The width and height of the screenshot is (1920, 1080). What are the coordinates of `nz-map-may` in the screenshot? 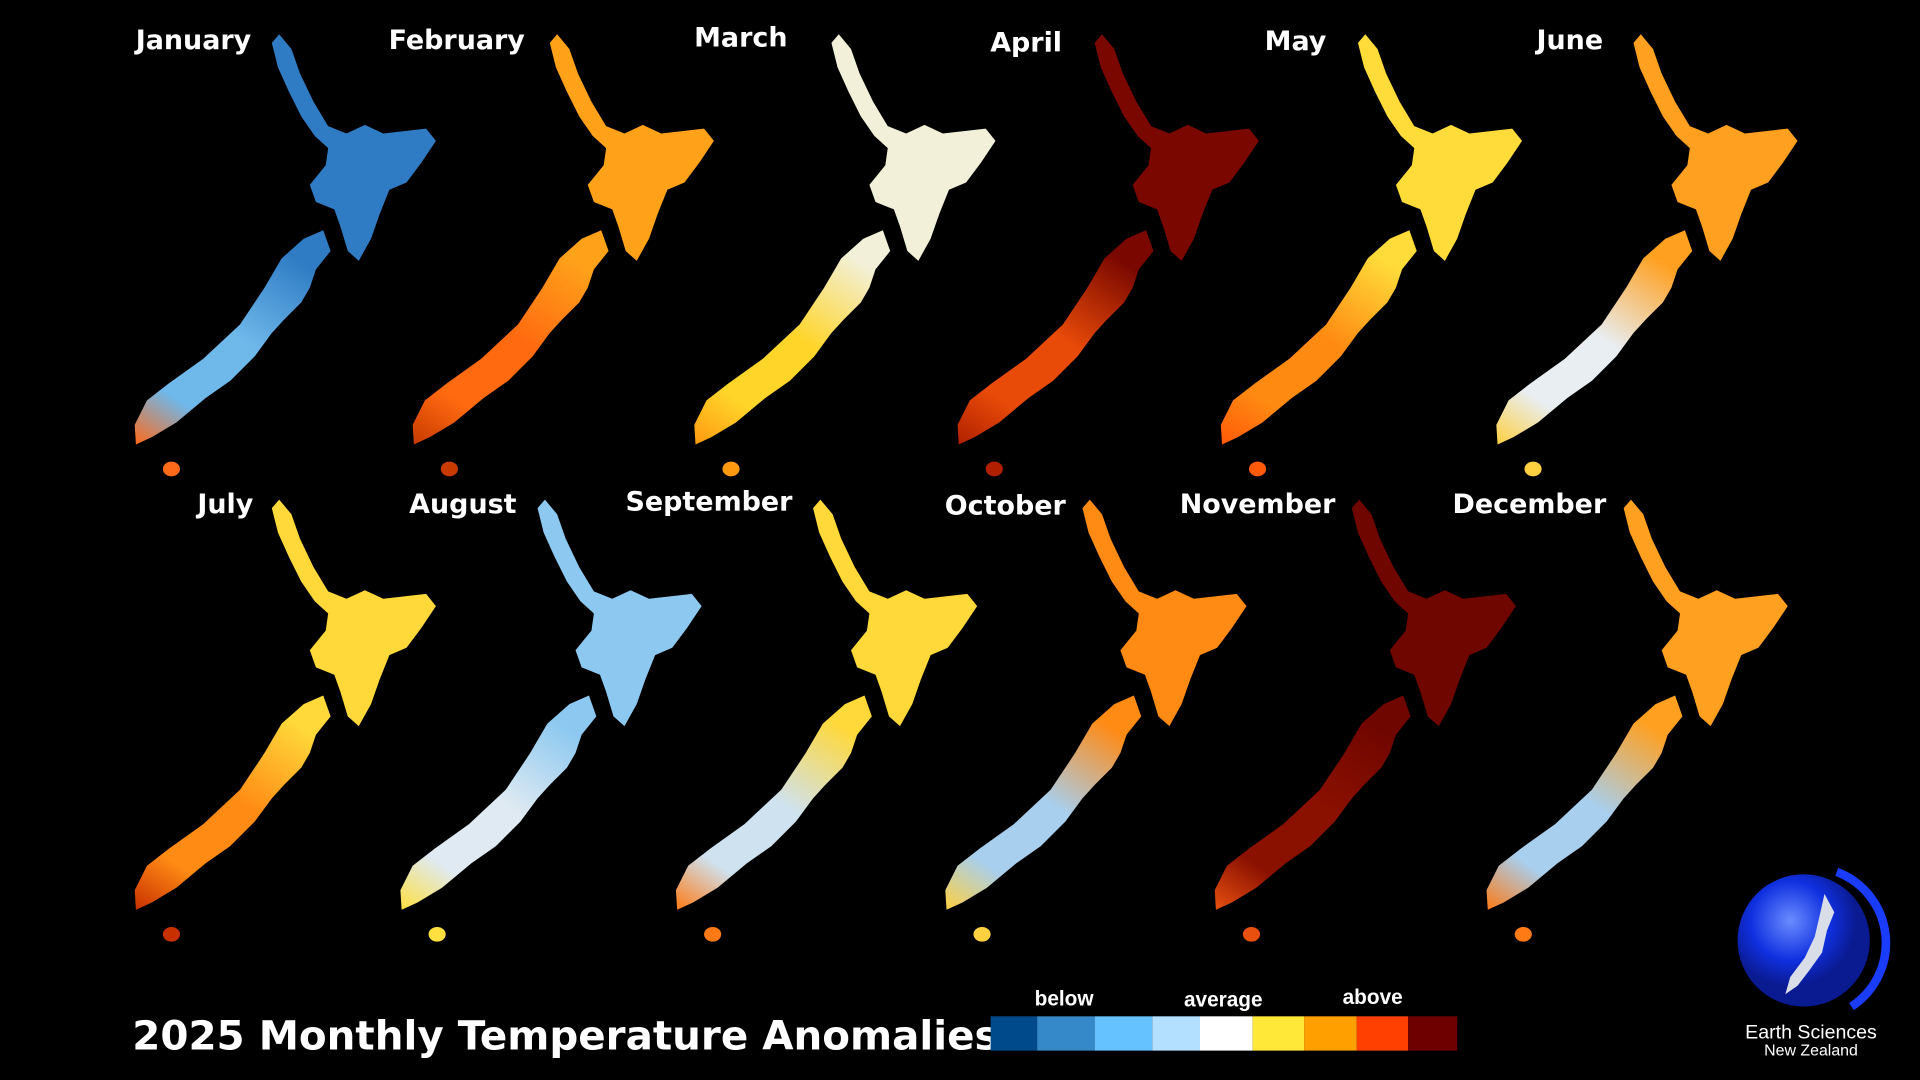 It's located at (1371, 255).